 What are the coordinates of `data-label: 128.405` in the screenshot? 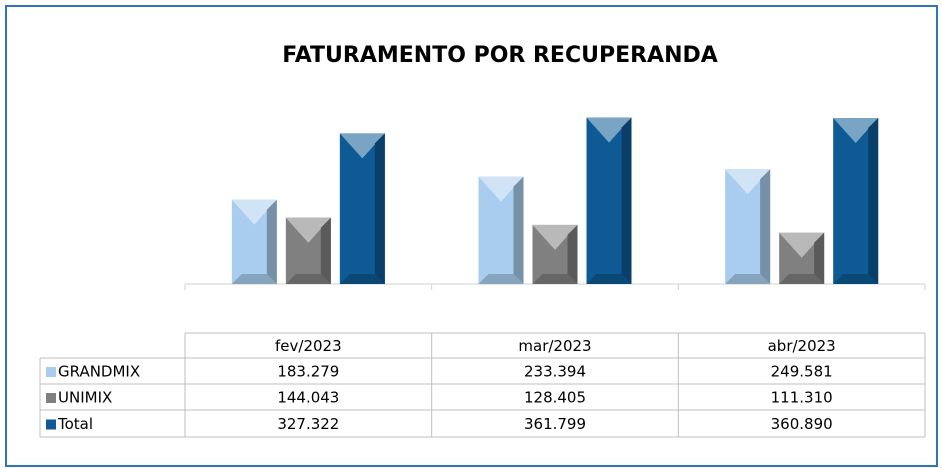 It's located at (555, 398).